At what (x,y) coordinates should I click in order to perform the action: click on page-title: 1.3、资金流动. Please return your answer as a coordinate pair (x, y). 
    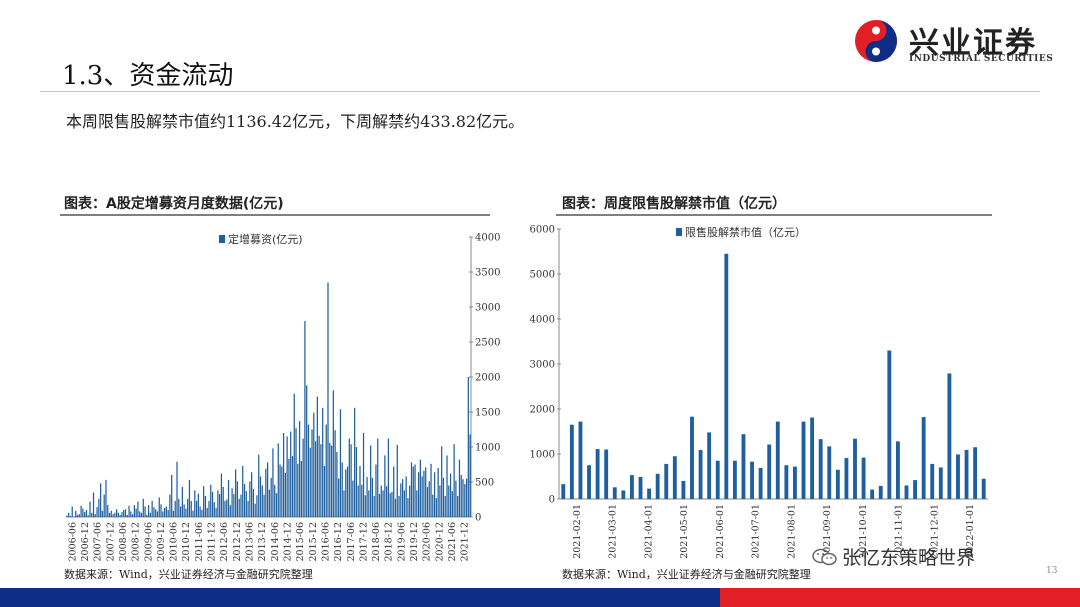
    Looking at the image, I should click on (148, 76).